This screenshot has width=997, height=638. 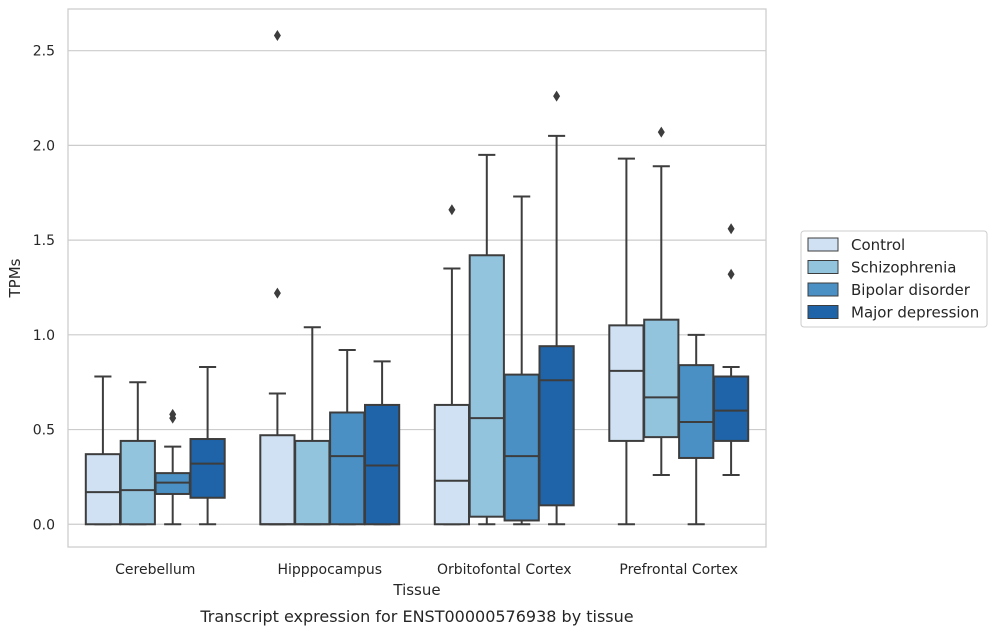 What do you see at coordinates (903, 268) in the screenshot?
I see `legend-label: Schizophrenia` at bounding box center [903, 268].